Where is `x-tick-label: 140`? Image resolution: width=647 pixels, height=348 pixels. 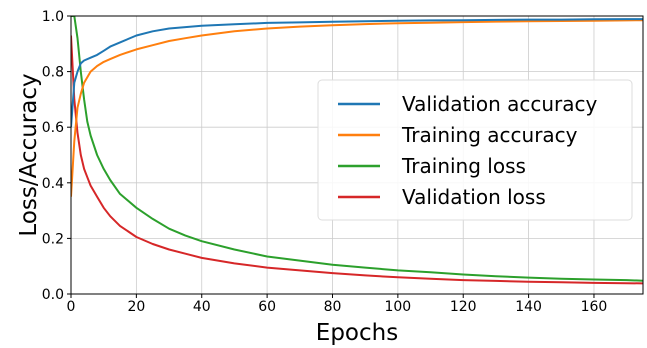 x-tick-label: 140 is located at coordinates (528, 307).